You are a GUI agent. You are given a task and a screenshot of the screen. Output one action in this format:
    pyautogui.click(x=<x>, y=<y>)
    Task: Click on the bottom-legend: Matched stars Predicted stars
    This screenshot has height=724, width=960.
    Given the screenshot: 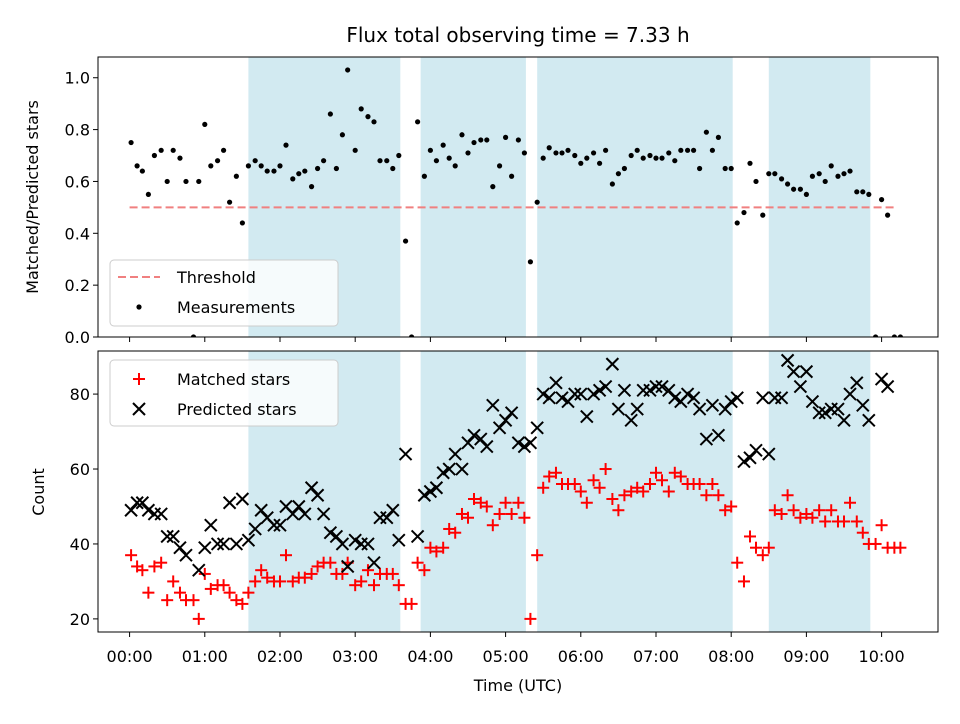 What is the action you would take?
    pyautogui.click(x=224, y=393)
    